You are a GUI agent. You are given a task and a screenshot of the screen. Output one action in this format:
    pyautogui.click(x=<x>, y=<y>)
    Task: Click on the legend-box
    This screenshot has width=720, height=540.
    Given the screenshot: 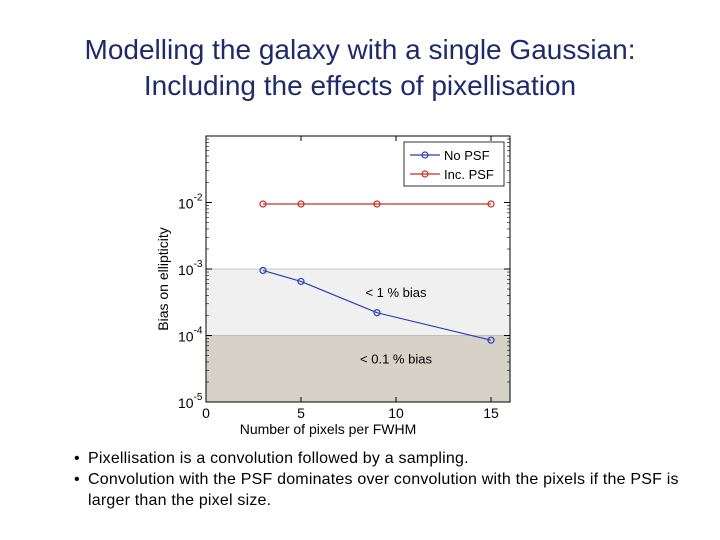 What is the action you would take?
    pyautogui.click(x=454, y=164)
    